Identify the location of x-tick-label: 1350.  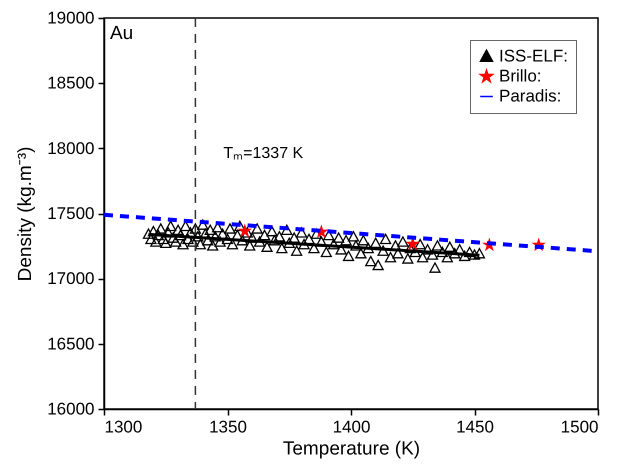
(228, 427).